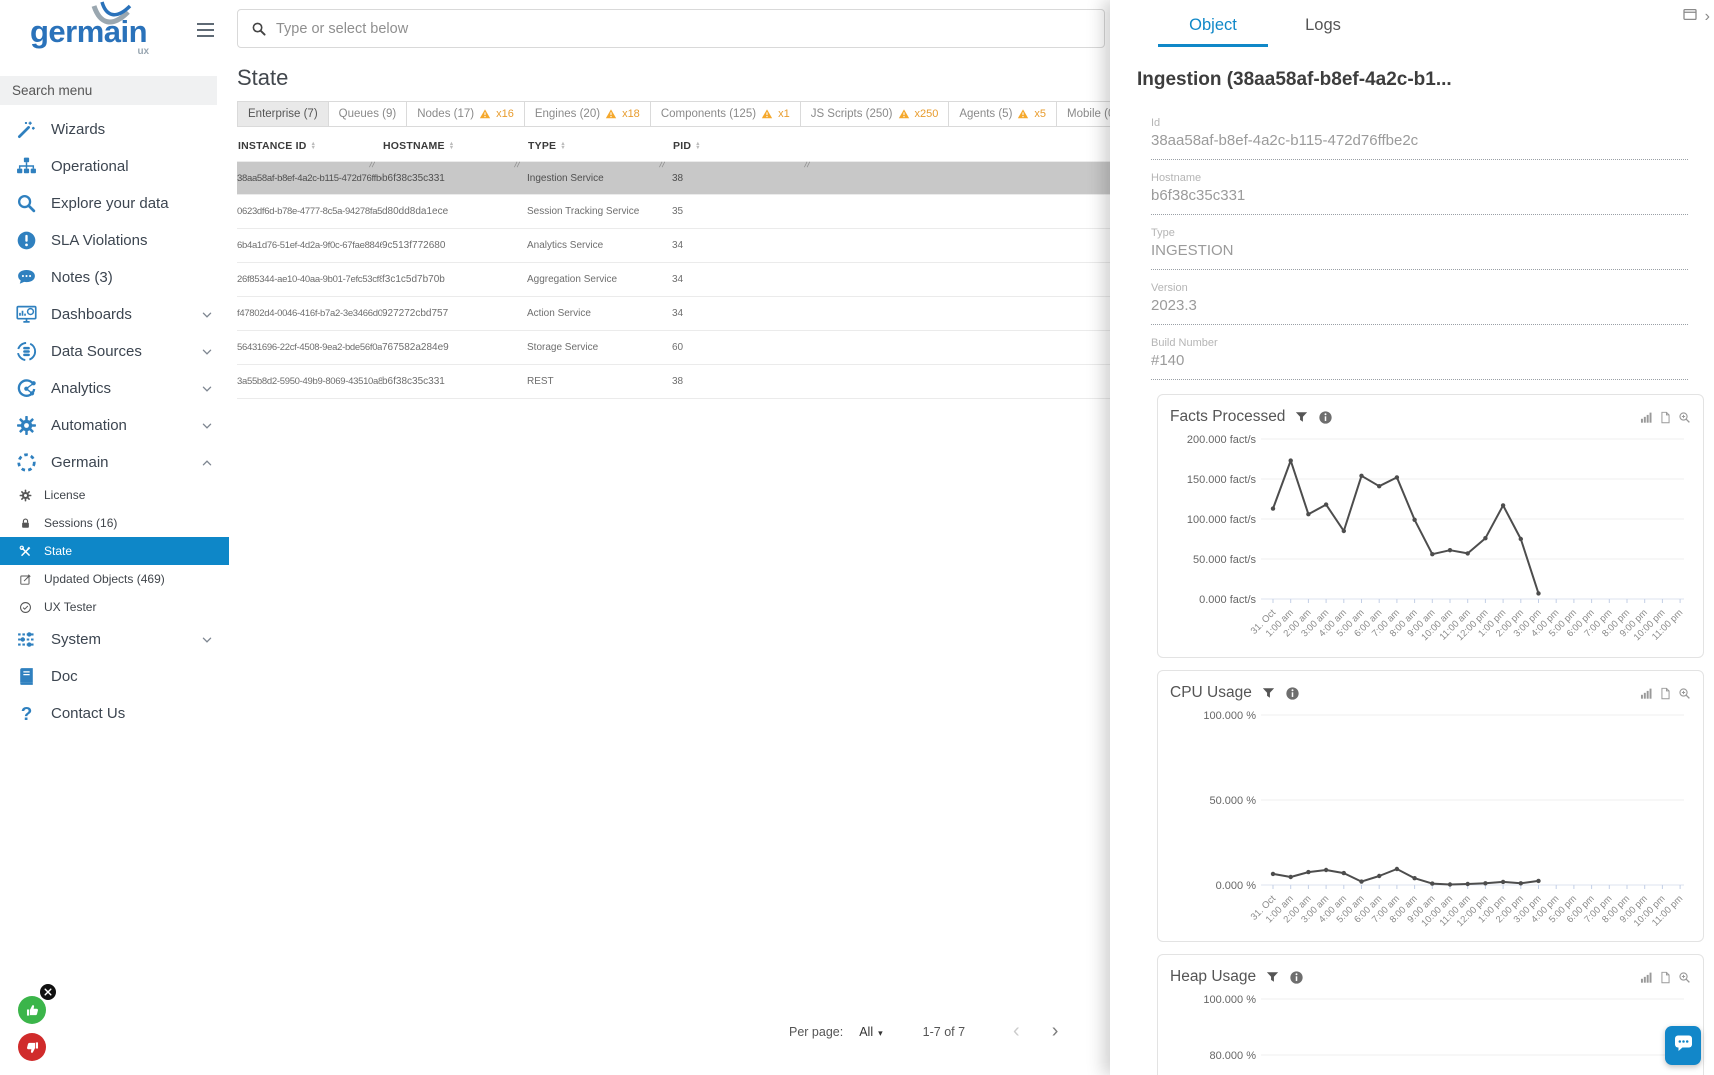  Describe the element at coordinates (114, 551) in the screenshot. I see `sidebar-subitem-state: State` at that location.